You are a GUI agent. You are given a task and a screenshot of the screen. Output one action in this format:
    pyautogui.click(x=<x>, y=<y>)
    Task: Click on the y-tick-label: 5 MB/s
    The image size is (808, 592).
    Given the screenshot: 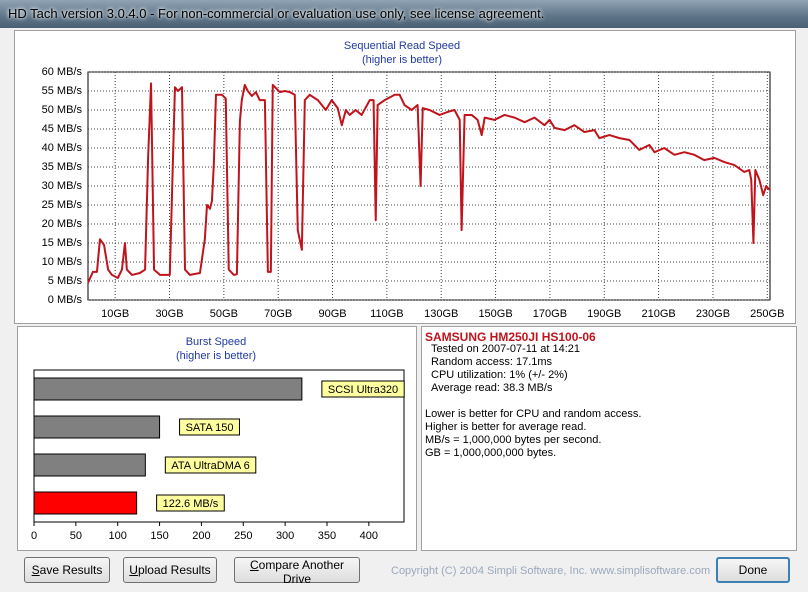 What is the action you would take?
    pyautogui.click(x=65, y=281)
    